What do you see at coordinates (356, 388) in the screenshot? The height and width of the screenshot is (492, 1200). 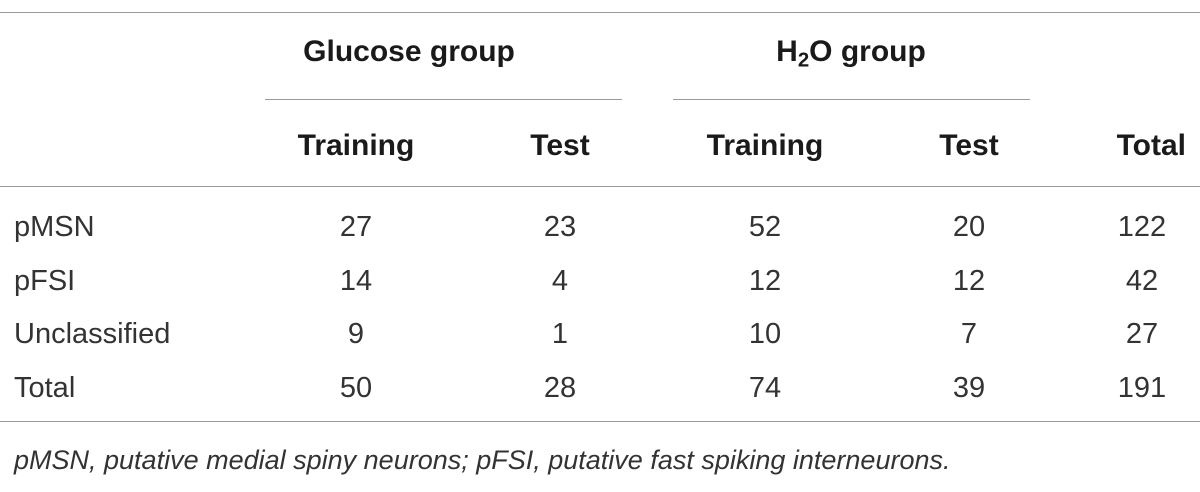 I see `table-cell: 50` at bounding box center [356, 388].